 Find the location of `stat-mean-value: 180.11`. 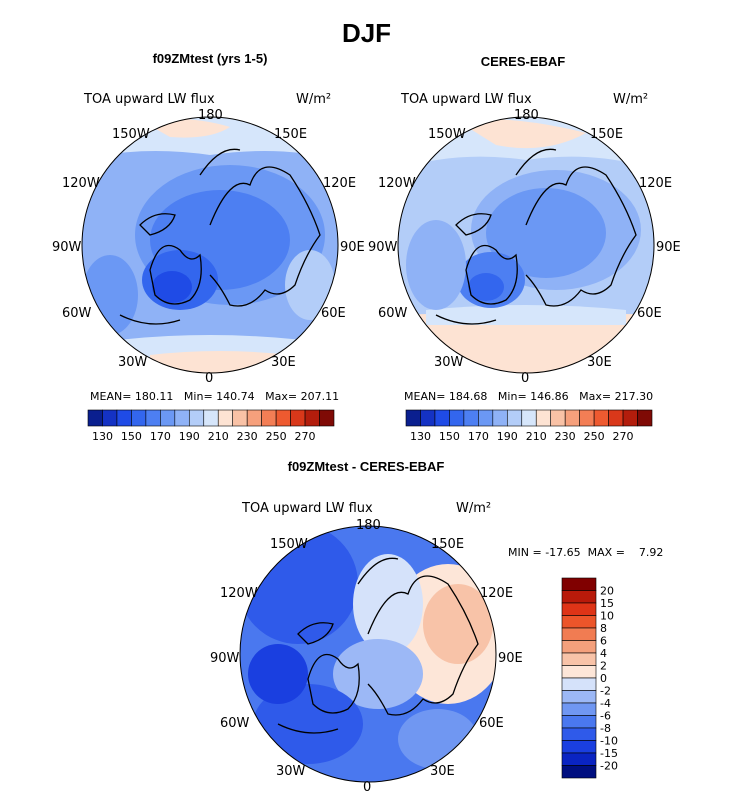

stat-mean-value: 180.11 is located at coordinates (154, 396).